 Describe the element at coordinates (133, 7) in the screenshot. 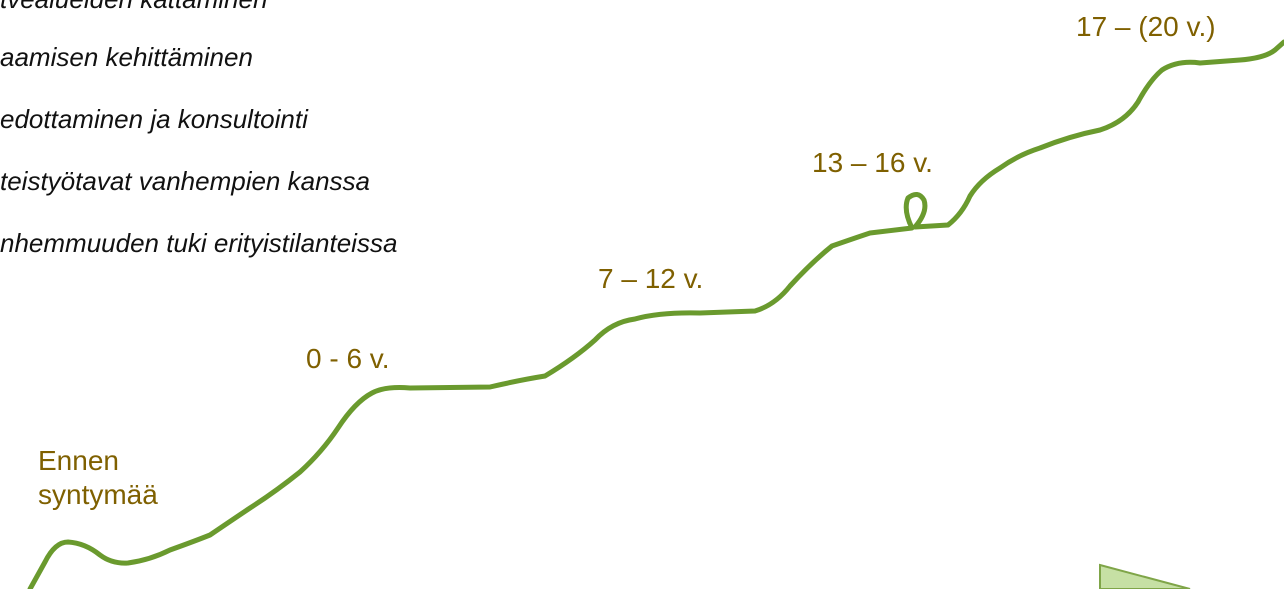

I see `list-item: tvealueiden kattaminen` at that location.